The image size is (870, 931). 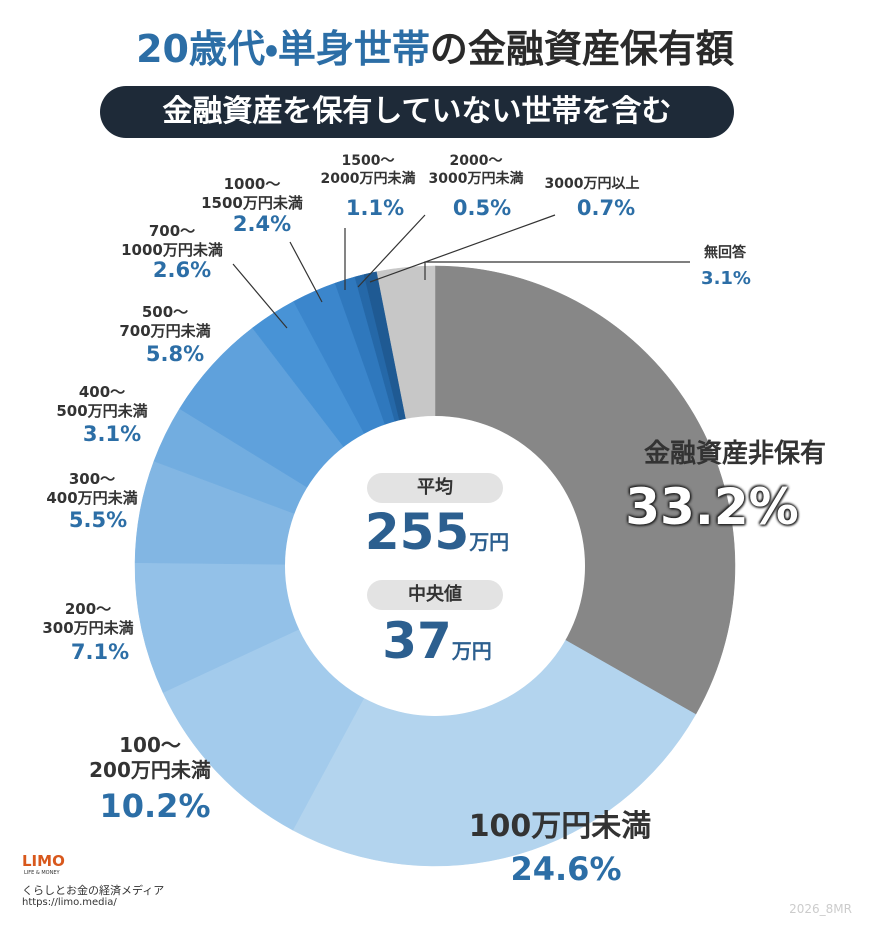 I want to click on slice-label: 金融資産非保有, so click(x=735, y=454).